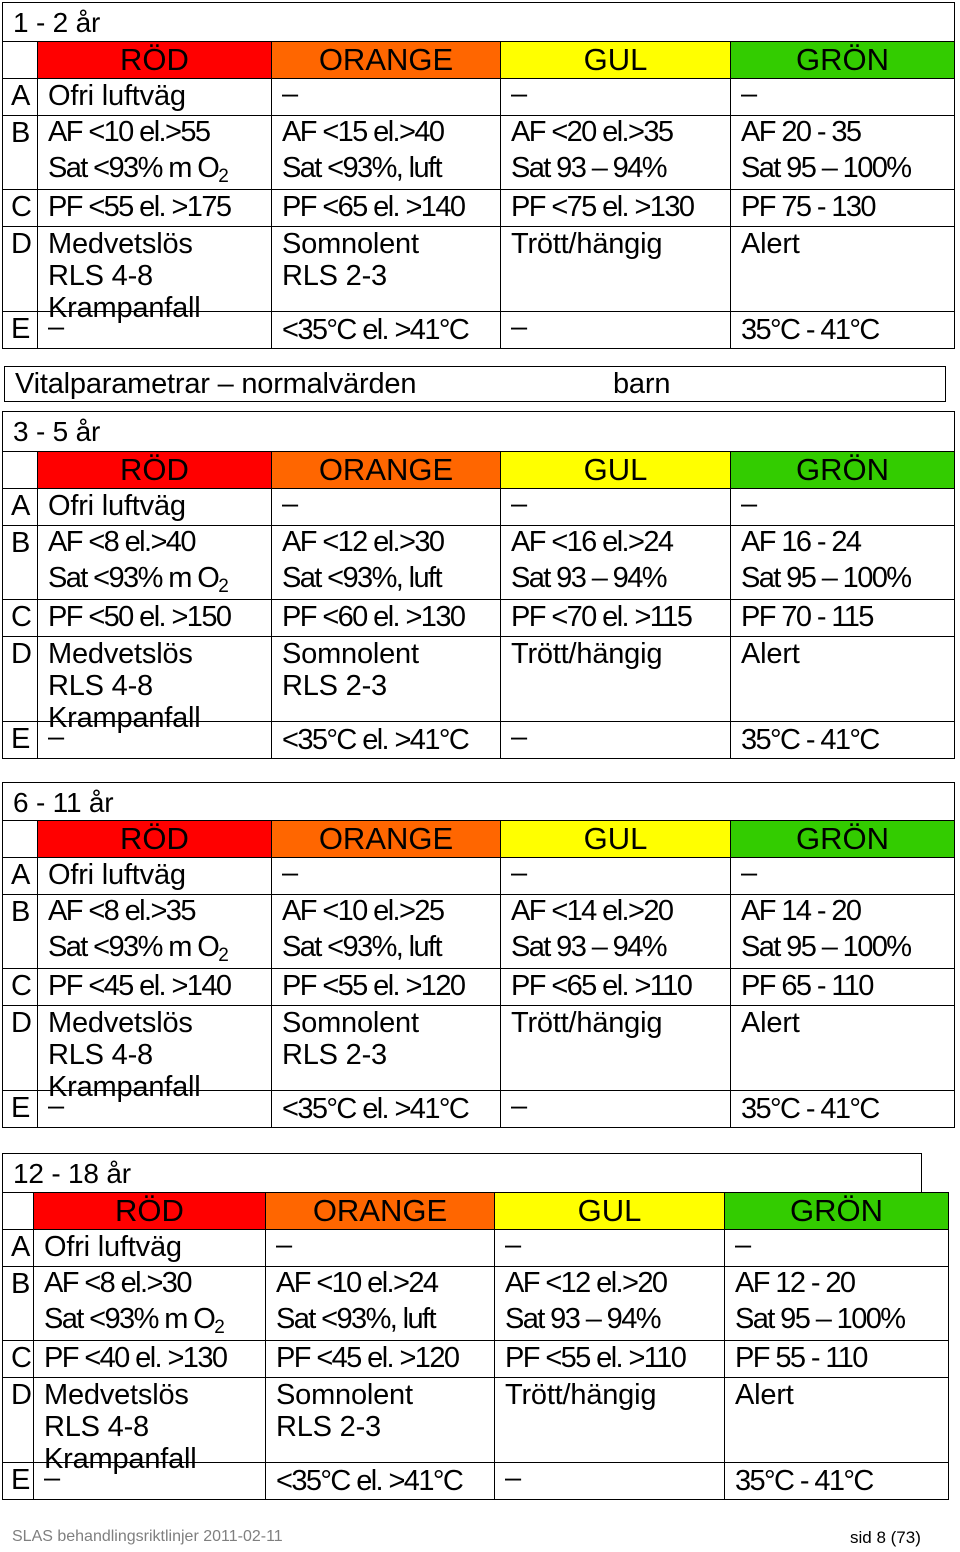 This screenshot has width=960, height=1552. What do you see at coordinates (20, 931) in the screenshot?
I see `table-cell: B` at bounding box center [20, 931].